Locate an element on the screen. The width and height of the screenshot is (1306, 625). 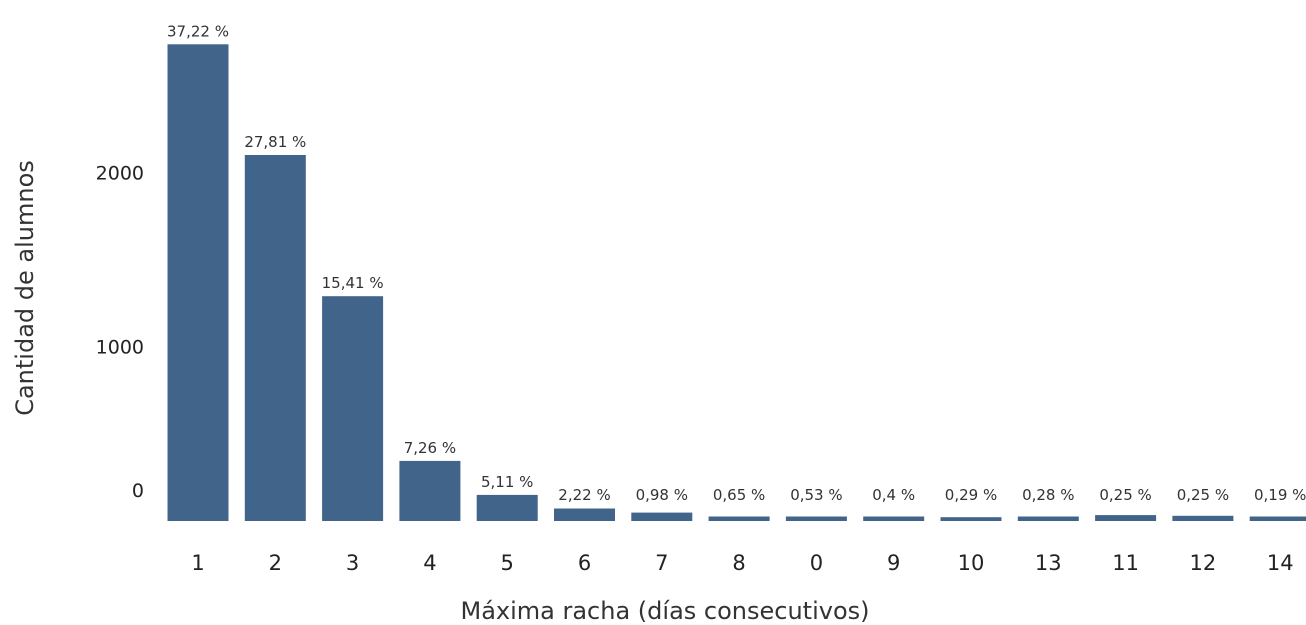
x-tick-label-0: 0 is located at coordinates (816, 563).